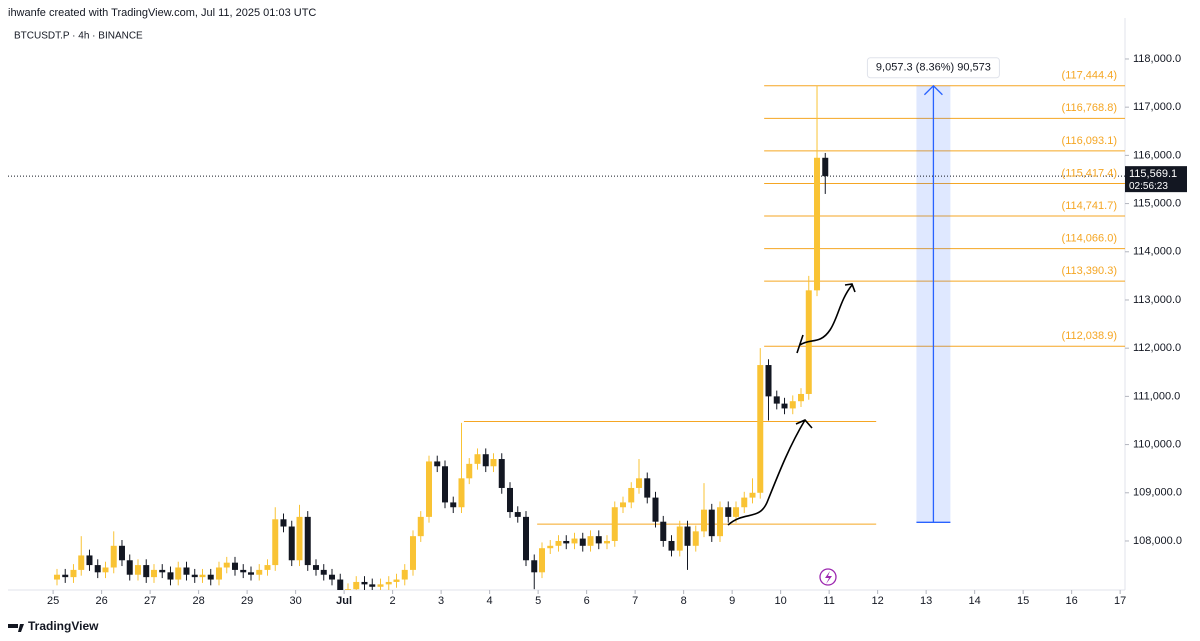 This screenshot has height=641, width=1200. What do you see at coordinates (1089, 173) in the screenshot?
I see `fib-label: (115,417.4)` at bounding box center [1089, 173].